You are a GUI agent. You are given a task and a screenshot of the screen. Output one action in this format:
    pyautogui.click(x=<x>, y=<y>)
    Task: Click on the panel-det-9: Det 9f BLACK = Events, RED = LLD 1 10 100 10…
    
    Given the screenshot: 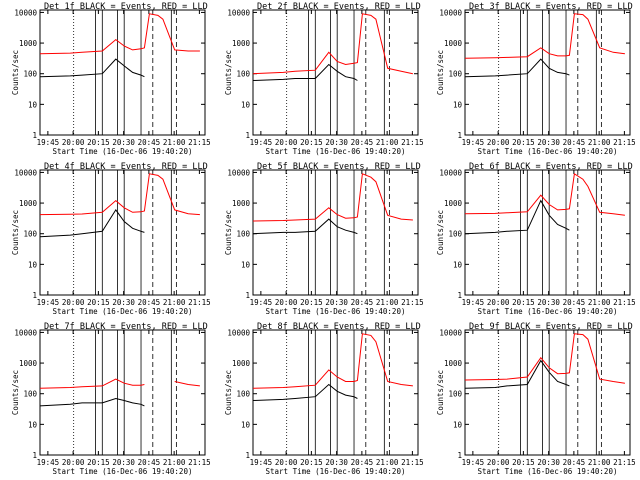 What is the action you would take?
    pyautogui.click(x=536, y=399)
    